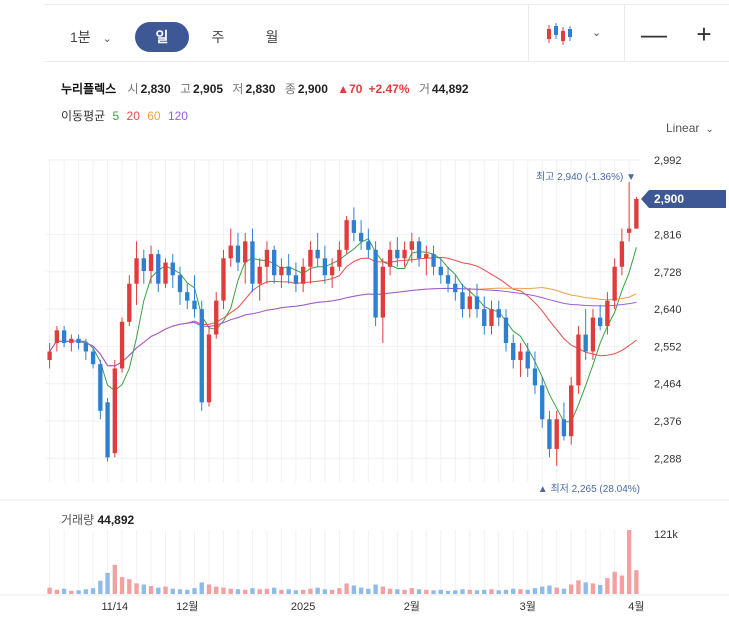 The width and height of the screenshot is (729, 635). I want to click on change-percent: +2.47%, so click(389, 89).